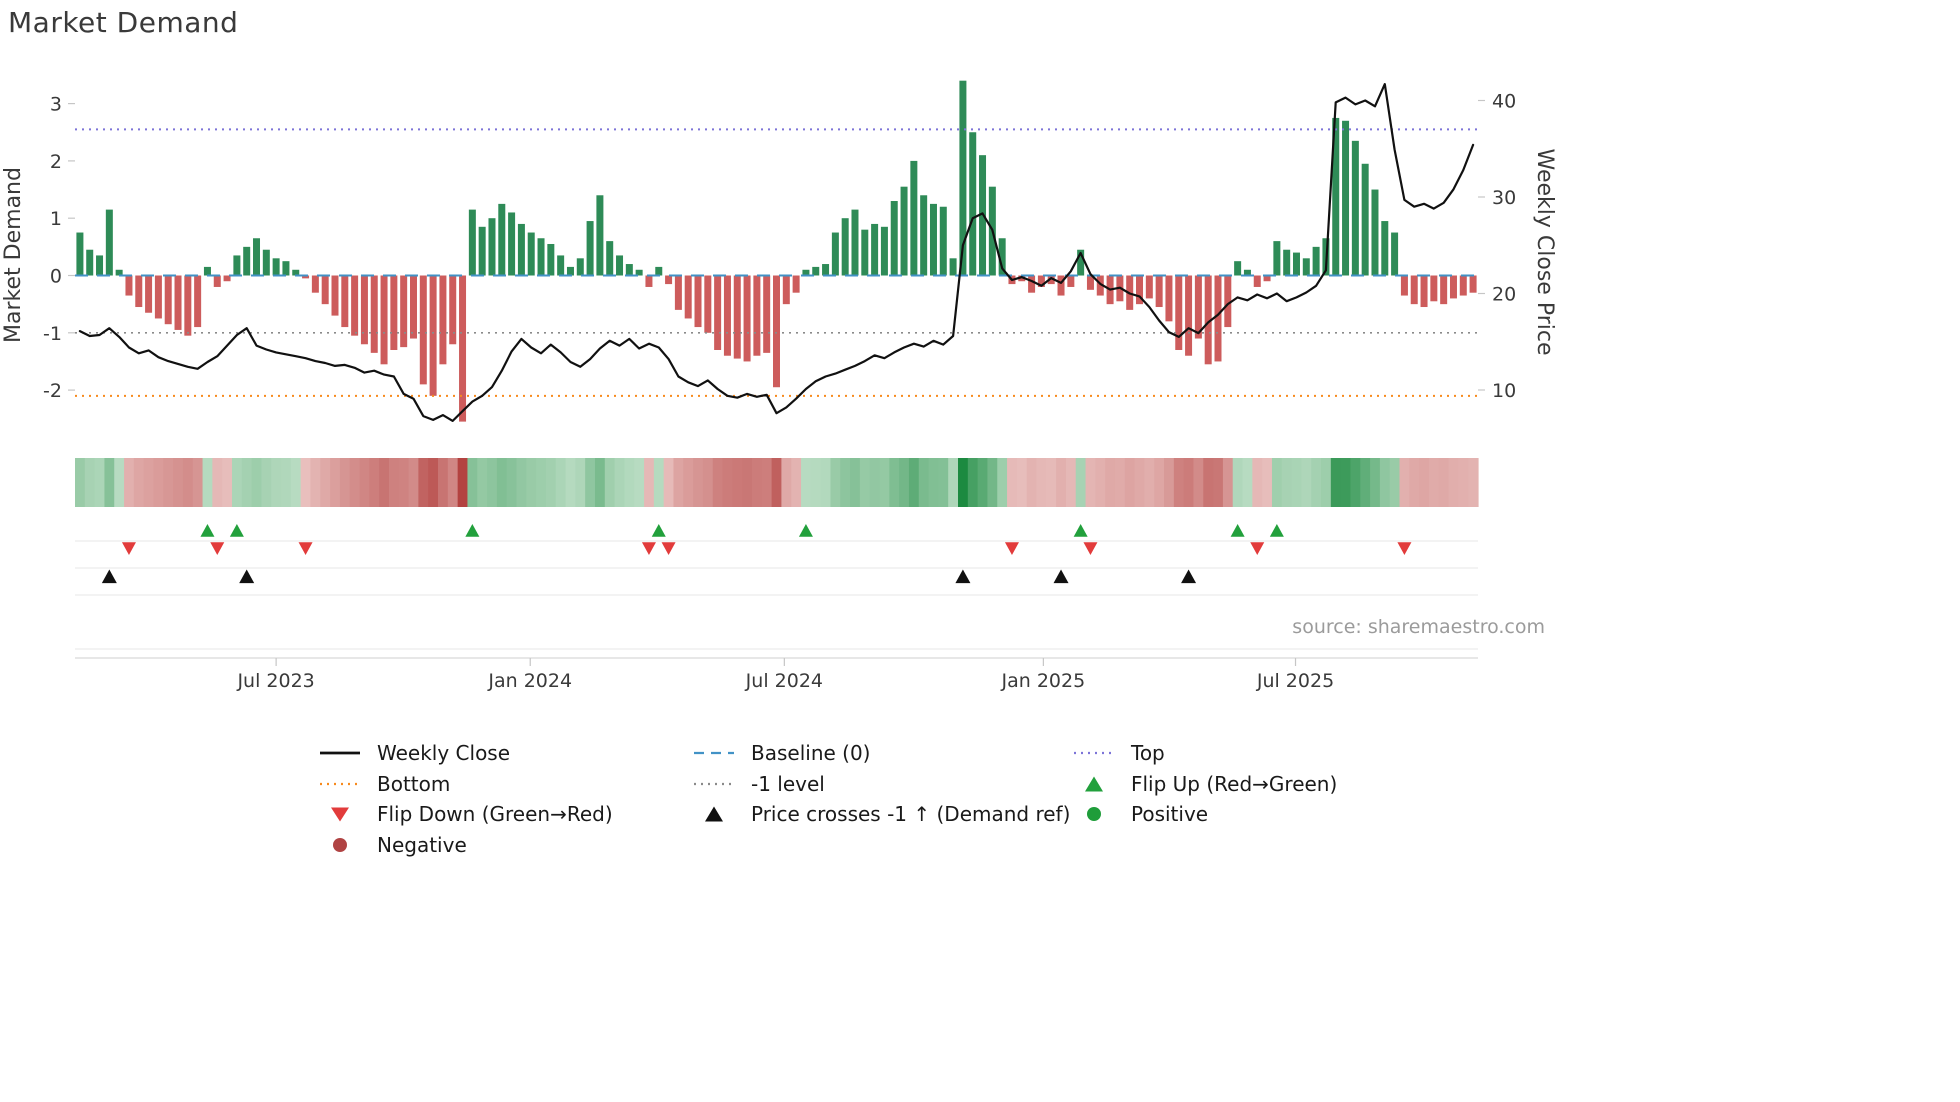  Describe the element at coordinates (340, 753) in the screenshot. I see `weekly-close-line-icon` at that location.